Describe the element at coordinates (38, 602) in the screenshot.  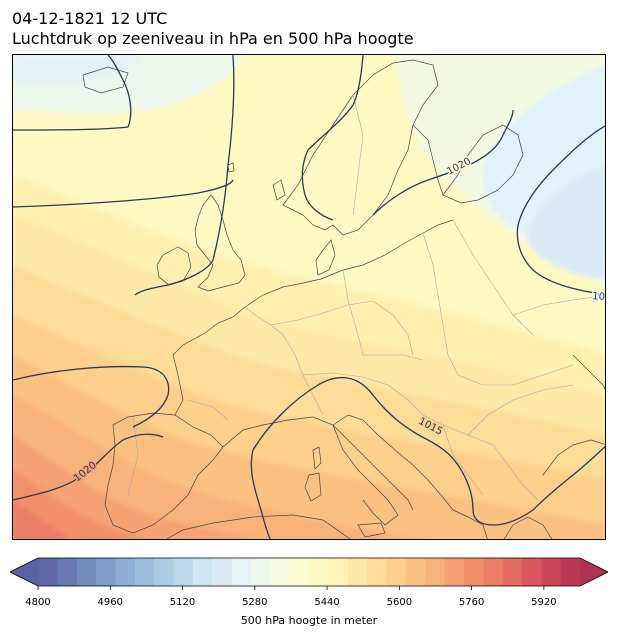
I see `colorbar-tick-label: 4800` at that location.